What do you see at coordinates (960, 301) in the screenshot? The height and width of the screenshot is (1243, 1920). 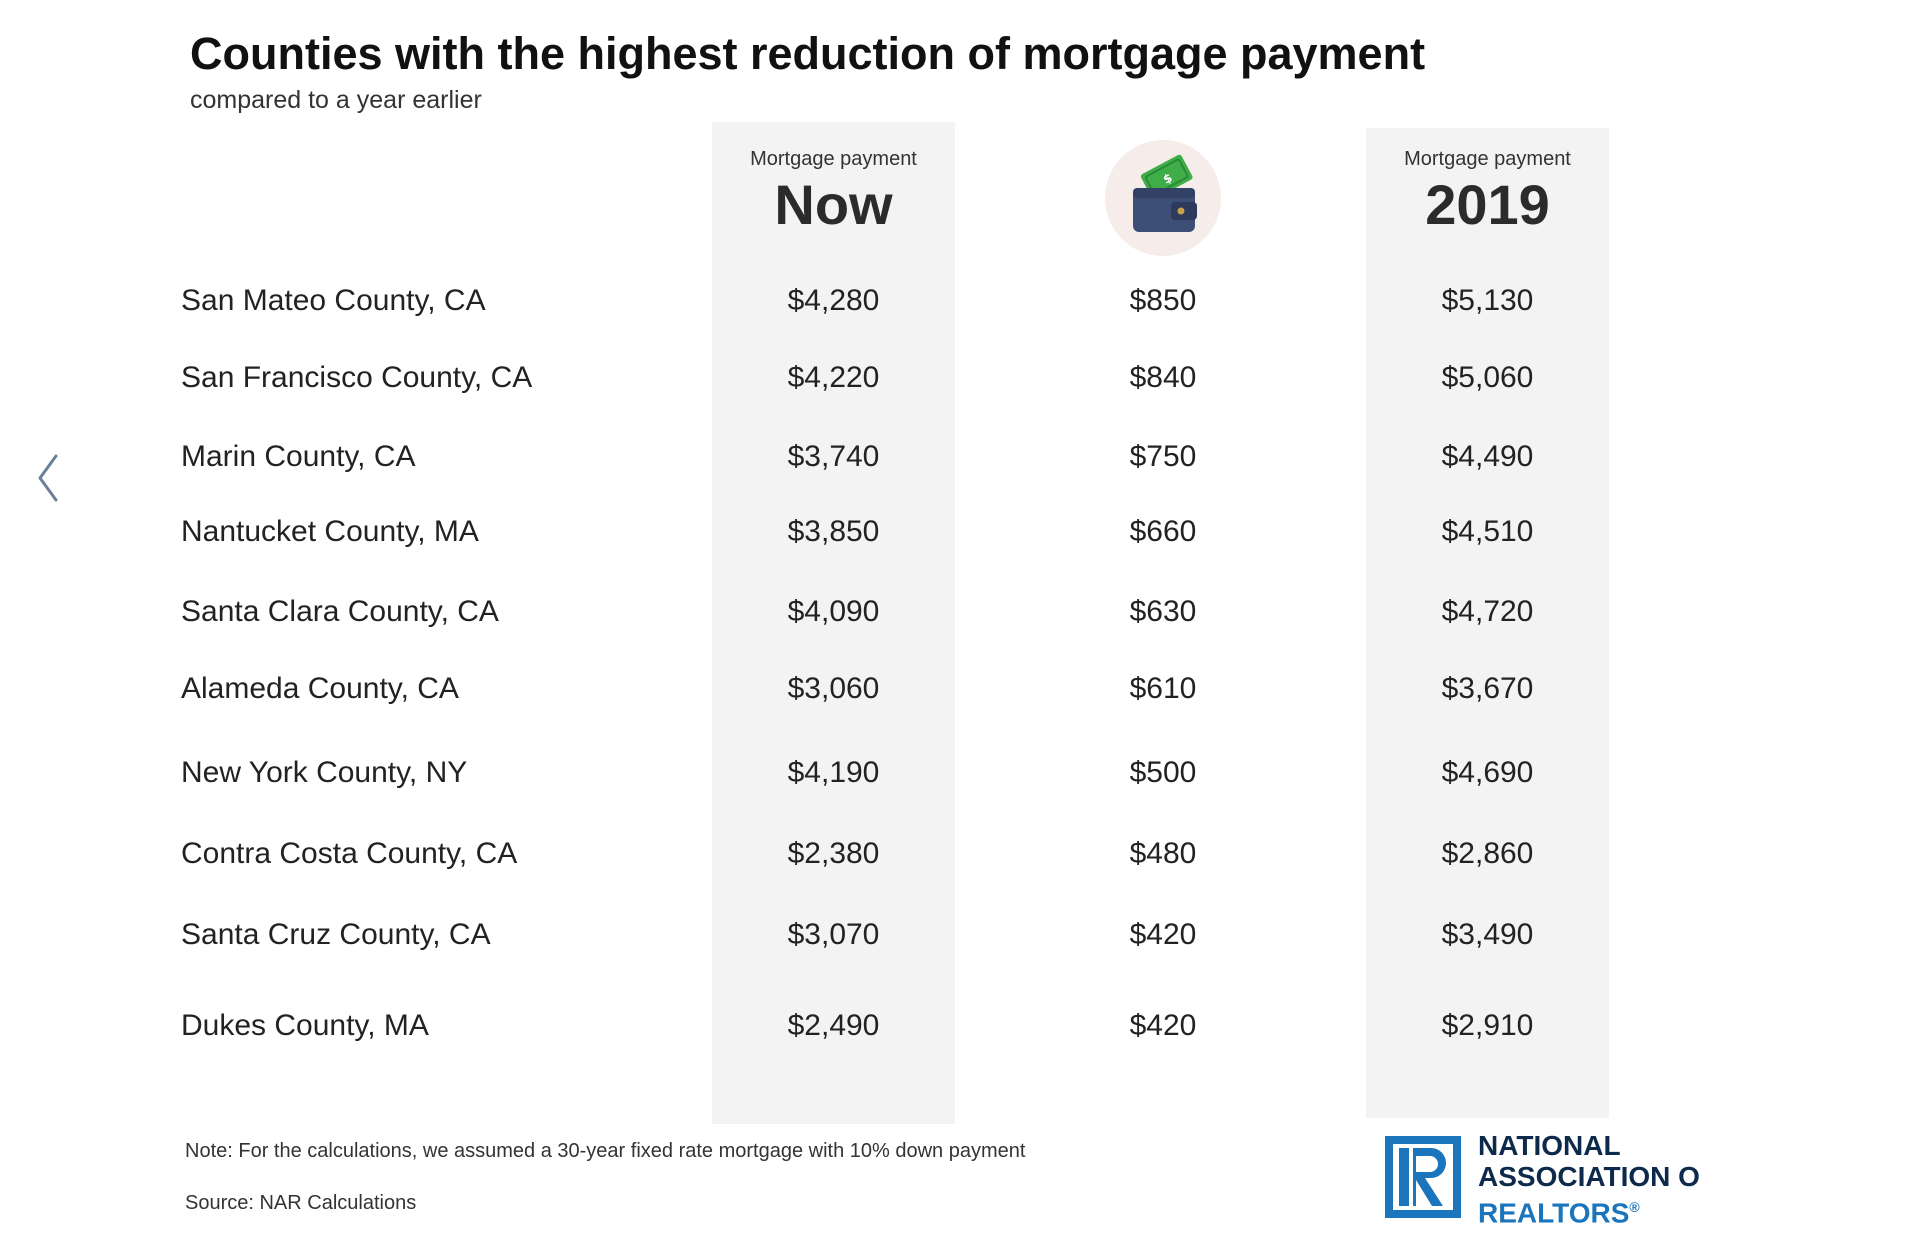 I see `table-row: San Mateo County, CA $4,280 $850 $5,130` at bounding box center [960, 301].